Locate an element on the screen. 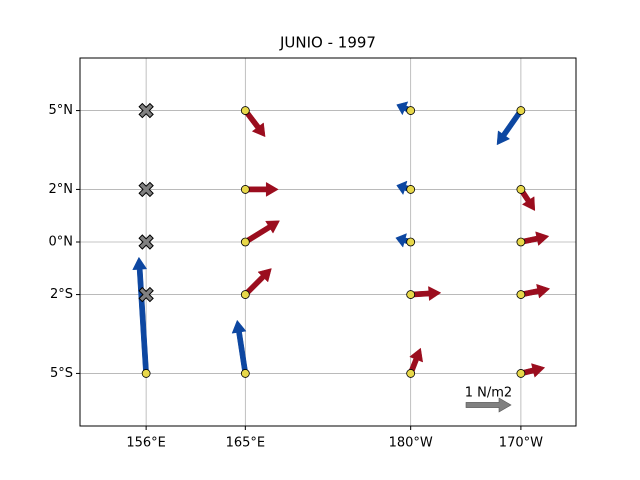 The width and height of the screenshot is (640, 480). chart-title: JUNIO - 1997 is located at coordinates (327, 43).